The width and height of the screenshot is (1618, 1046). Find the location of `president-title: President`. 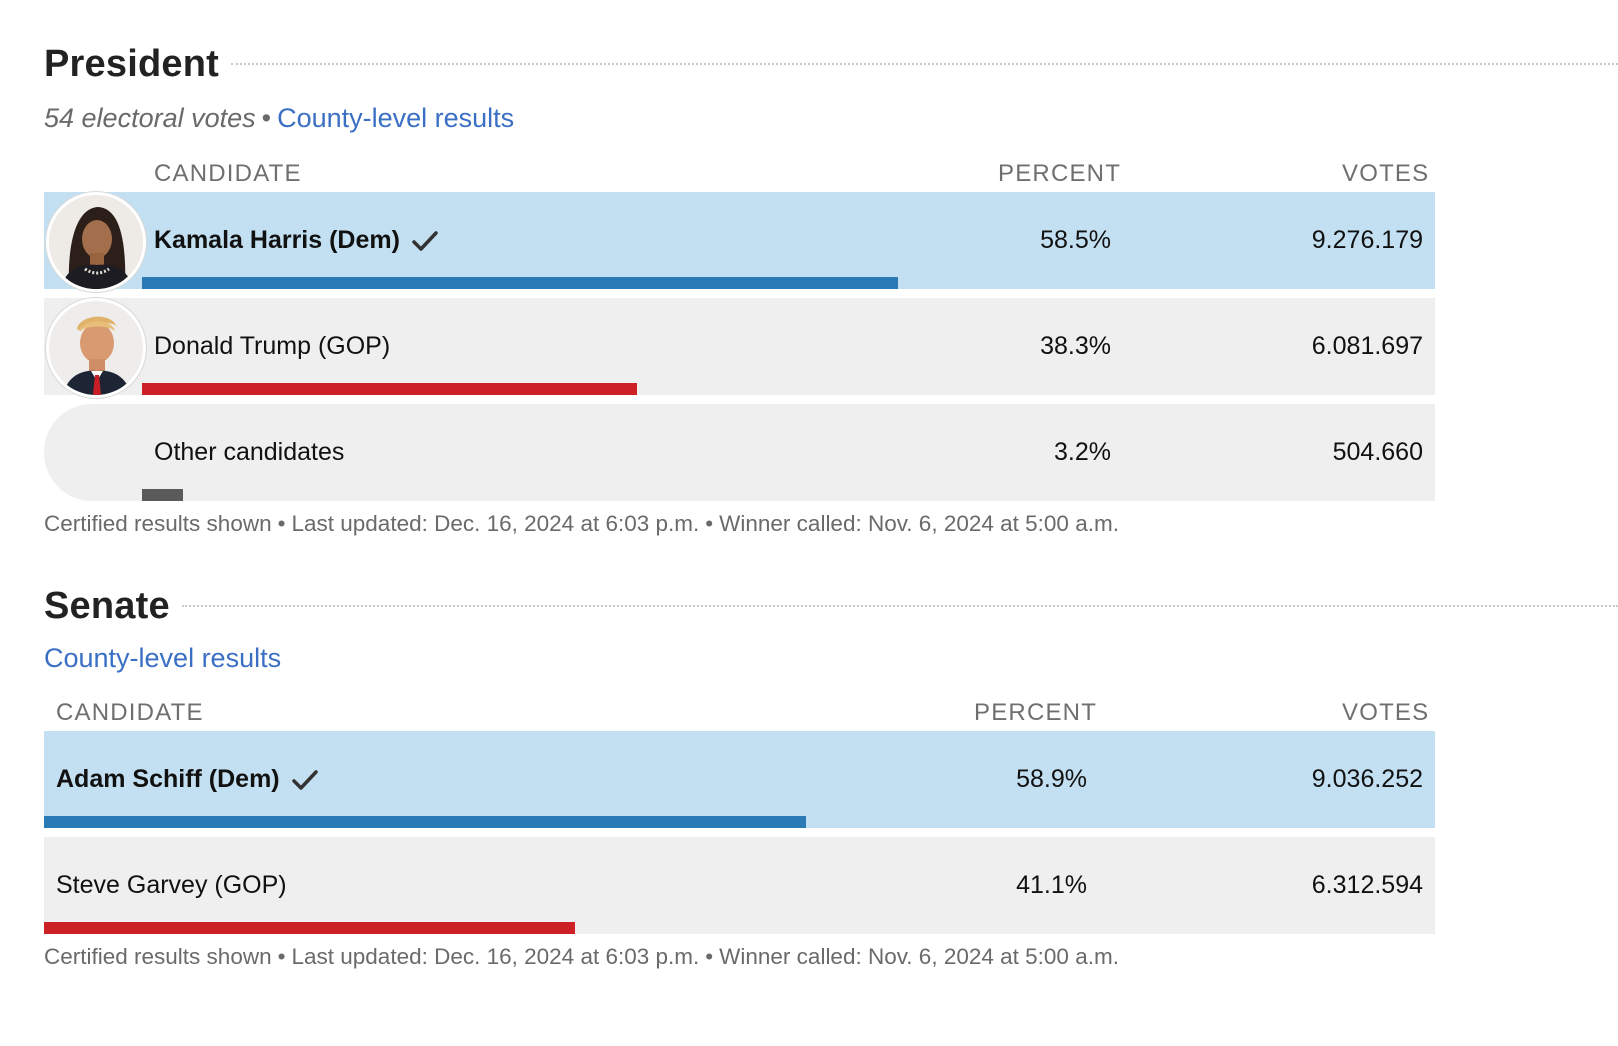

president-title: President is located at coordinates (131, 63).